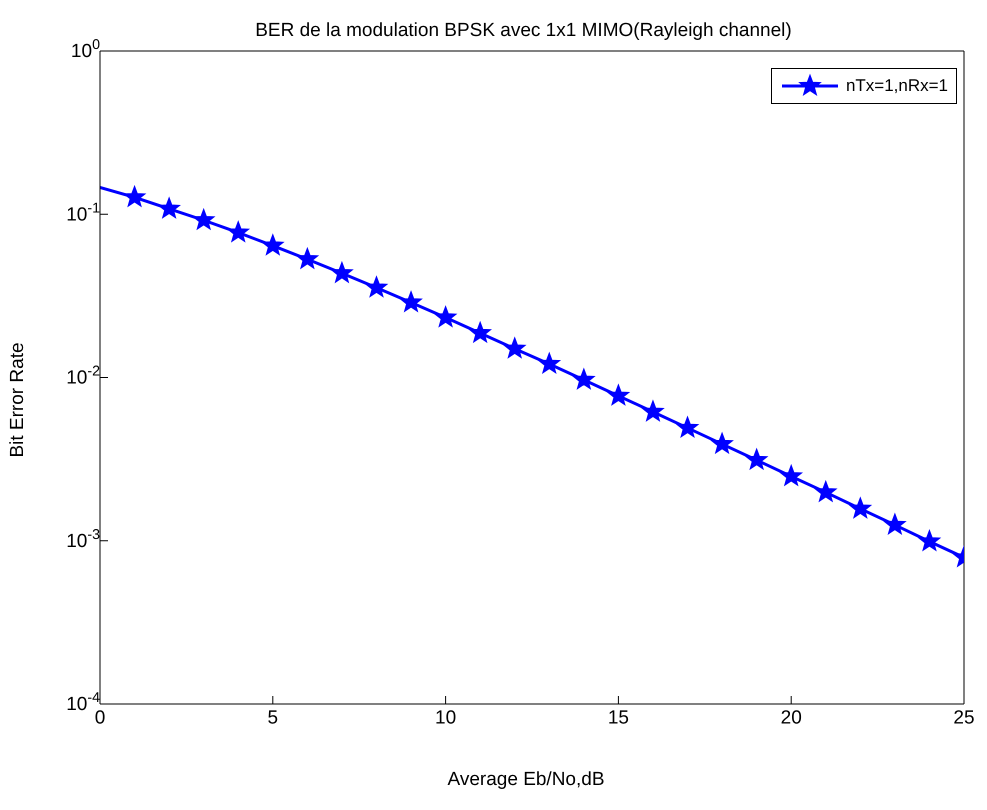 The width and height of the screenshot is (987, 810). Describe the element at coordinates (273, 717) in the screenshot. I see `x-tick-label: 5` at that location.